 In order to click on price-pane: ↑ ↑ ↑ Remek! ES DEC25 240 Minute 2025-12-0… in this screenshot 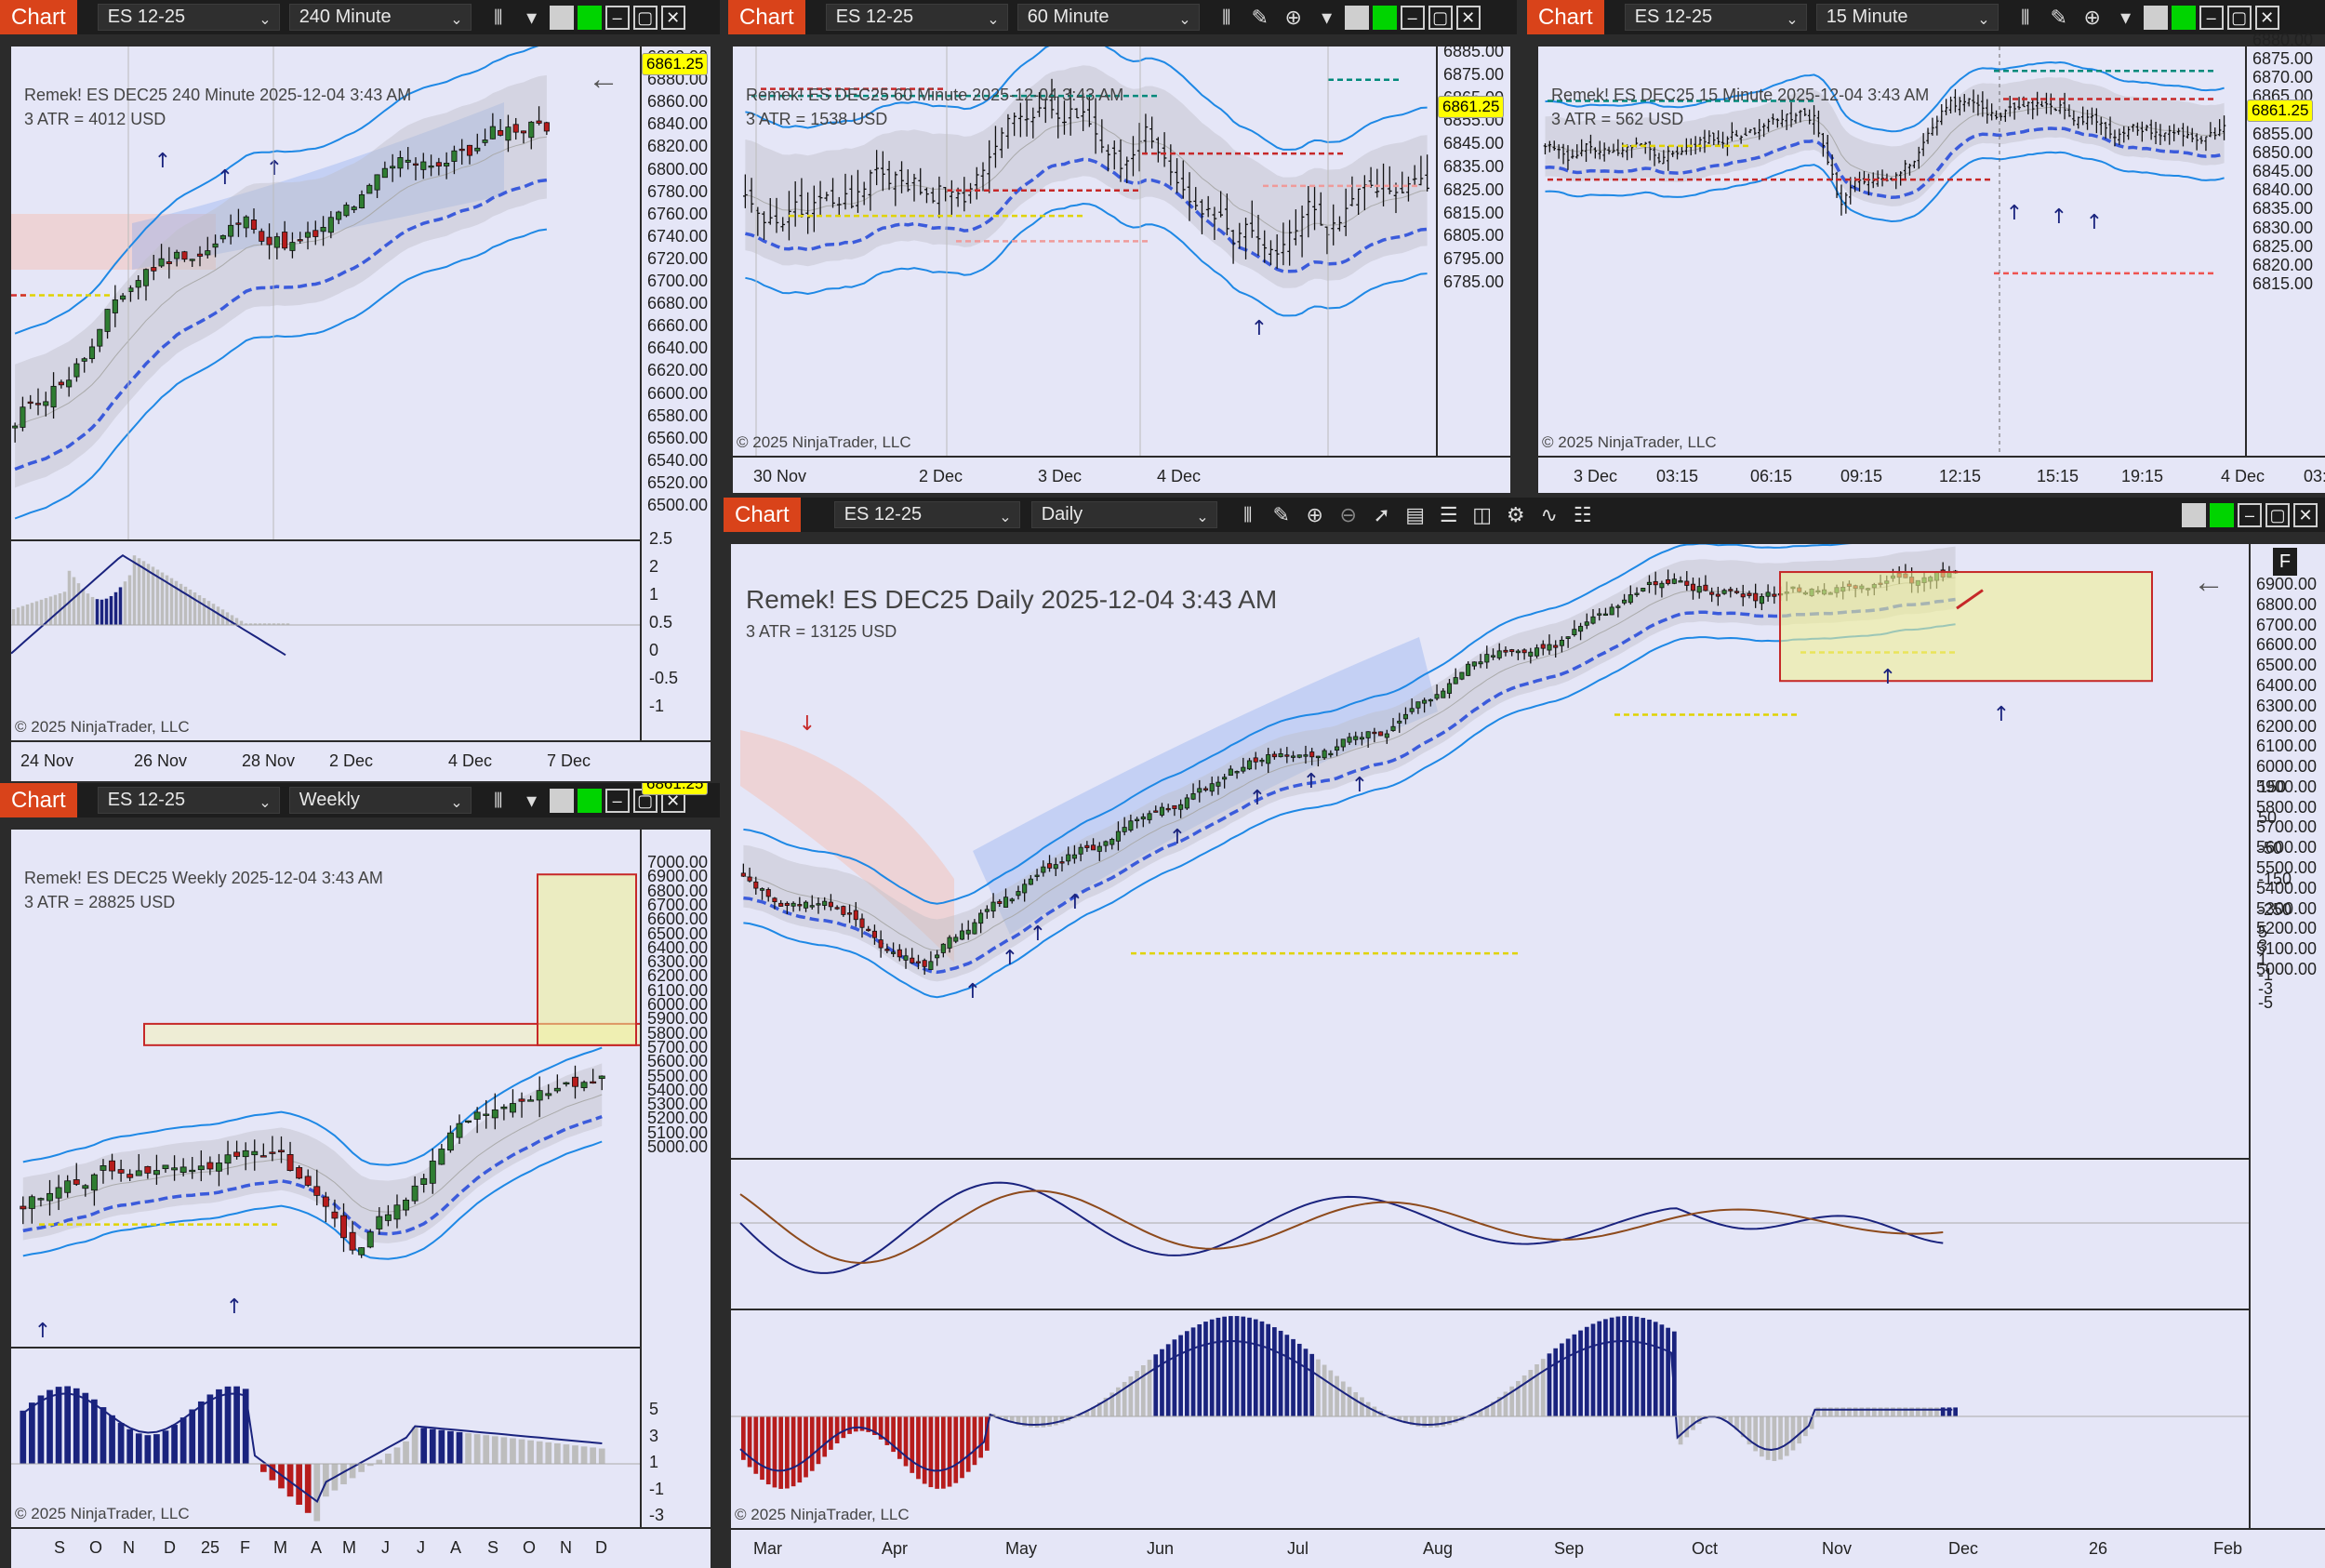, I will do `click(325, 293)`.